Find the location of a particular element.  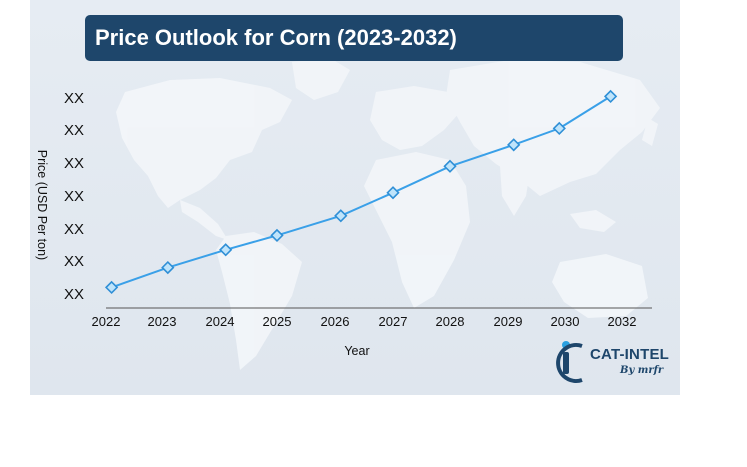

x-tick-label: 2030 is located at coordinates (565, 321).